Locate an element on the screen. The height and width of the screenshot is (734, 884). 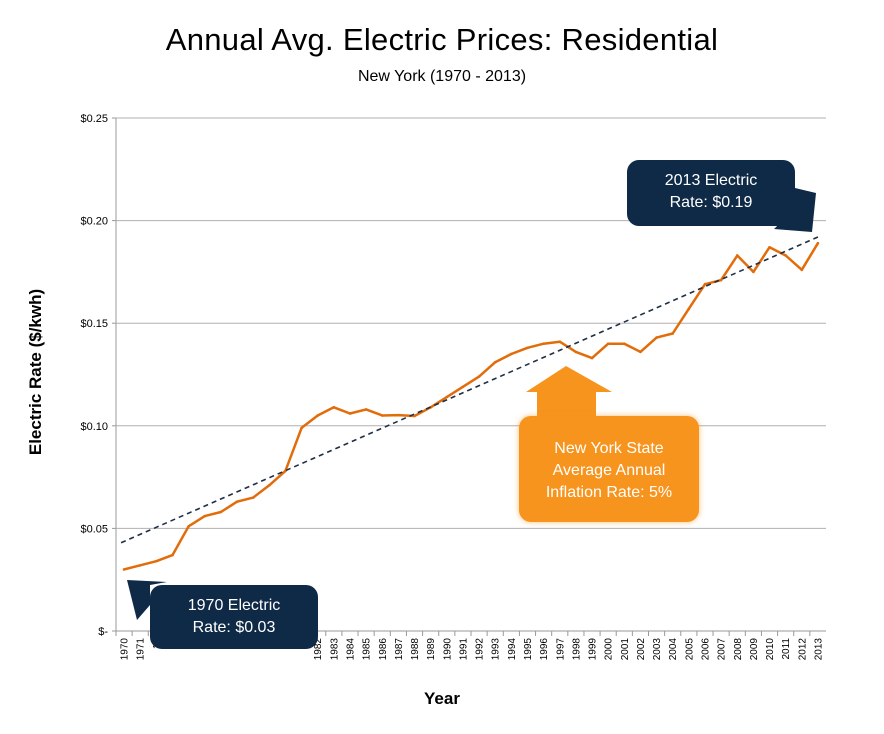
callout-1970-arrow is located at coordinates (147, 600).